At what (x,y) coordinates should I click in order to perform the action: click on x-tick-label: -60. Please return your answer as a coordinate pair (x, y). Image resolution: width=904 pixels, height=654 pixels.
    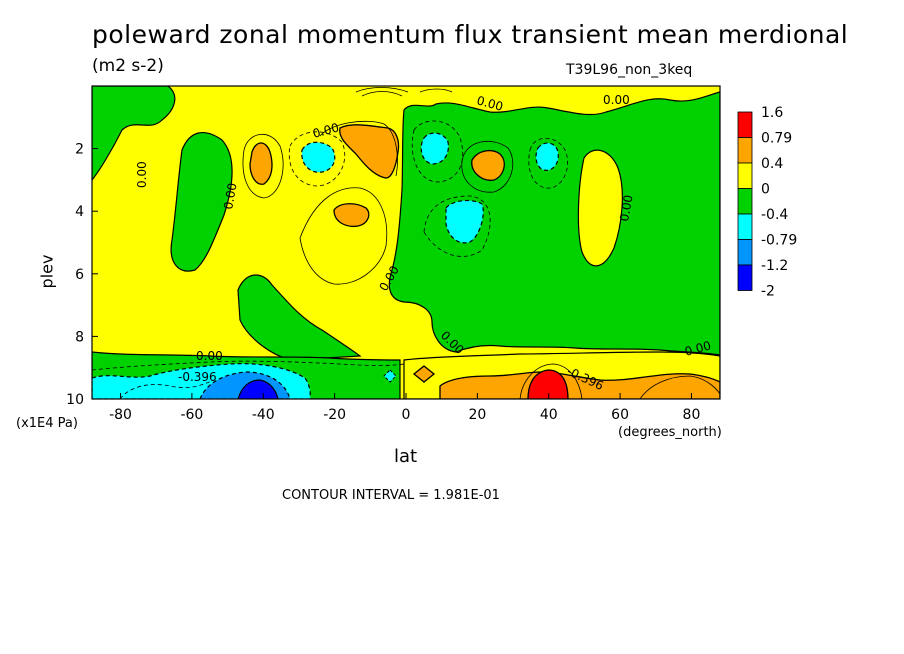
    Looking at the image, I should click on (191, 415).